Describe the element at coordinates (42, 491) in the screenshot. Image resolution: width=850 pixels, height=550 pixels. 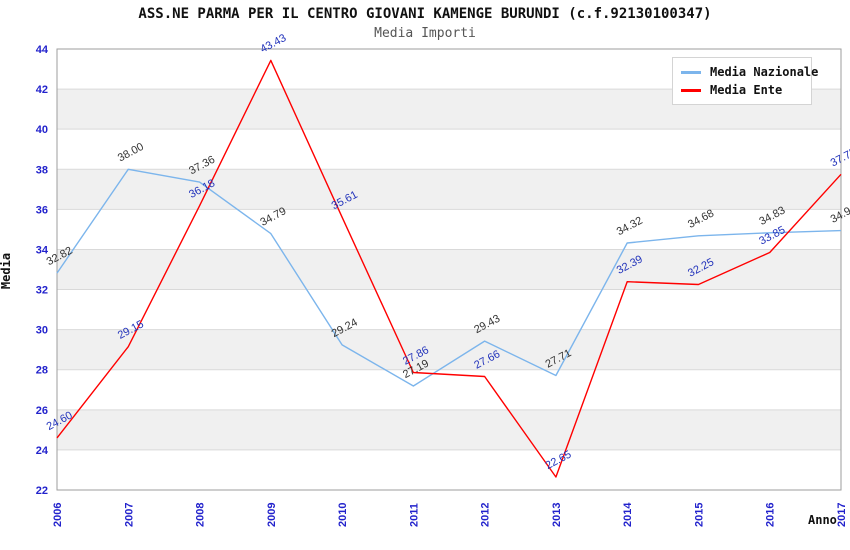
I see `y-tick-label: 22` at that location.